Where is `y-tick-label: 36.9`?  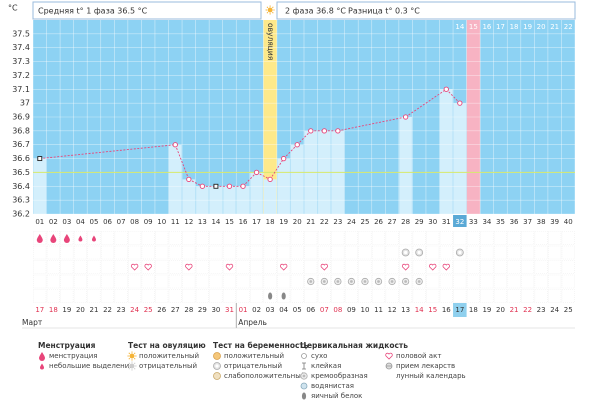 y-tick-label: 36.9 is located at coordinates (21, 117).